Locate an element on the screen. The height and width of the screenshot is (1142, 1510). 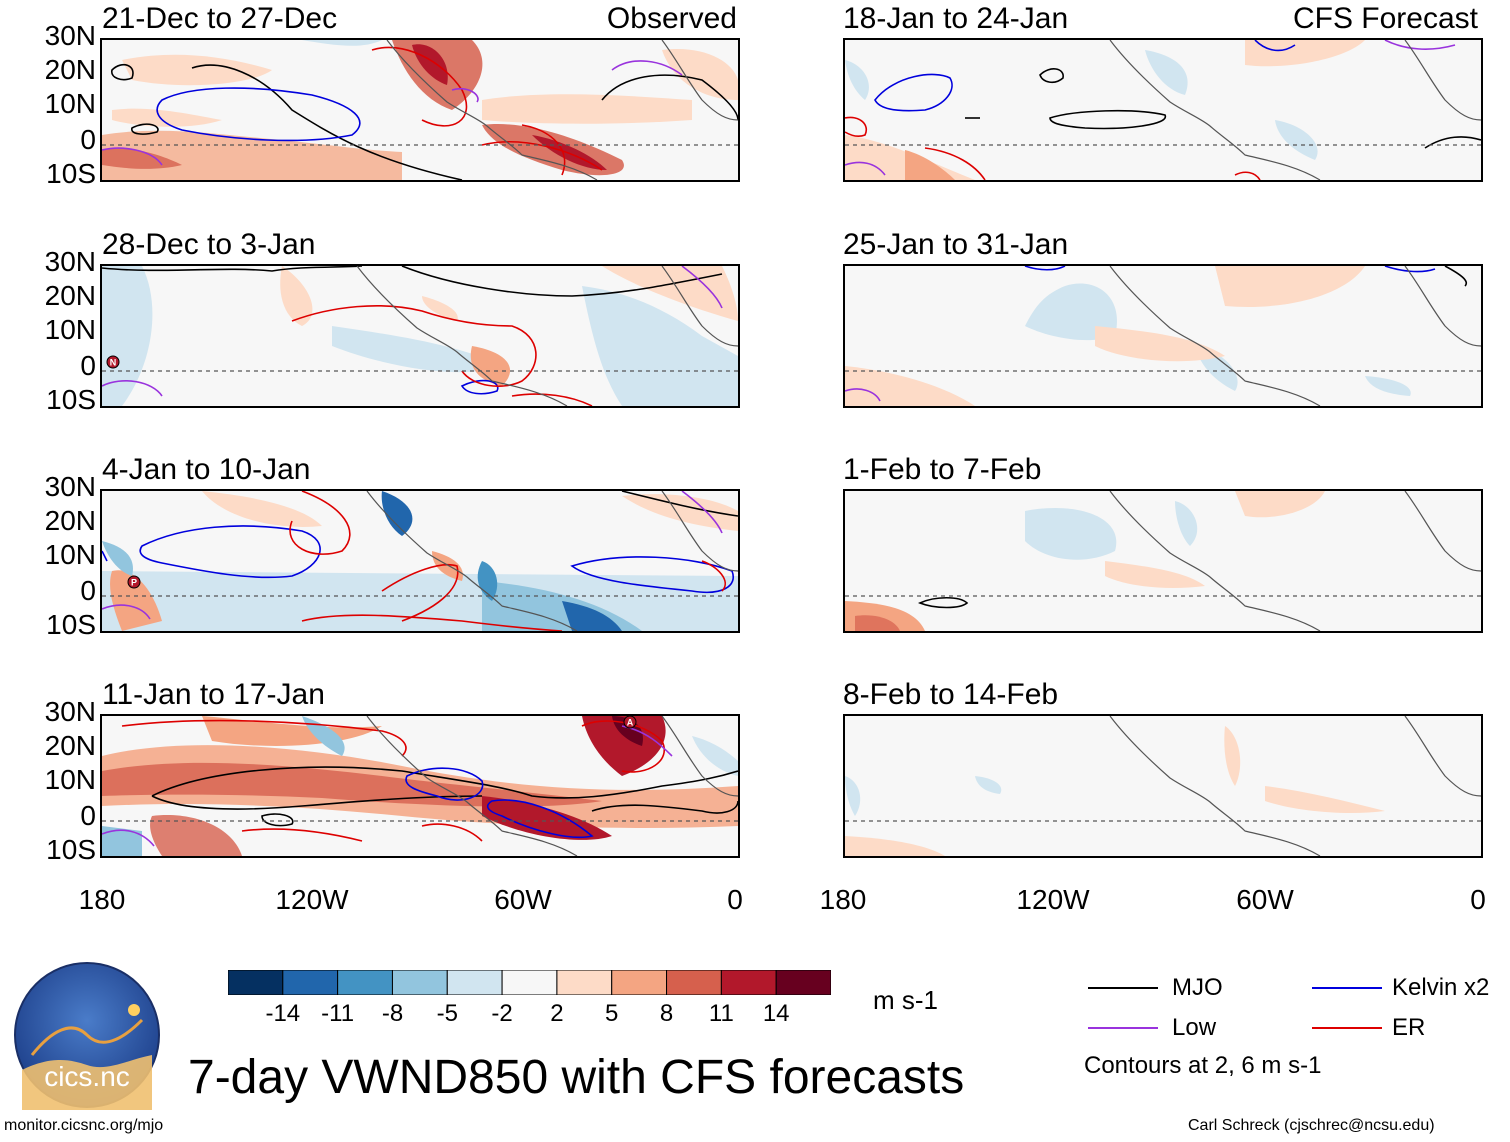
panel-title: 25-Jan to 31-Jan is located at coordinates (956, 244).